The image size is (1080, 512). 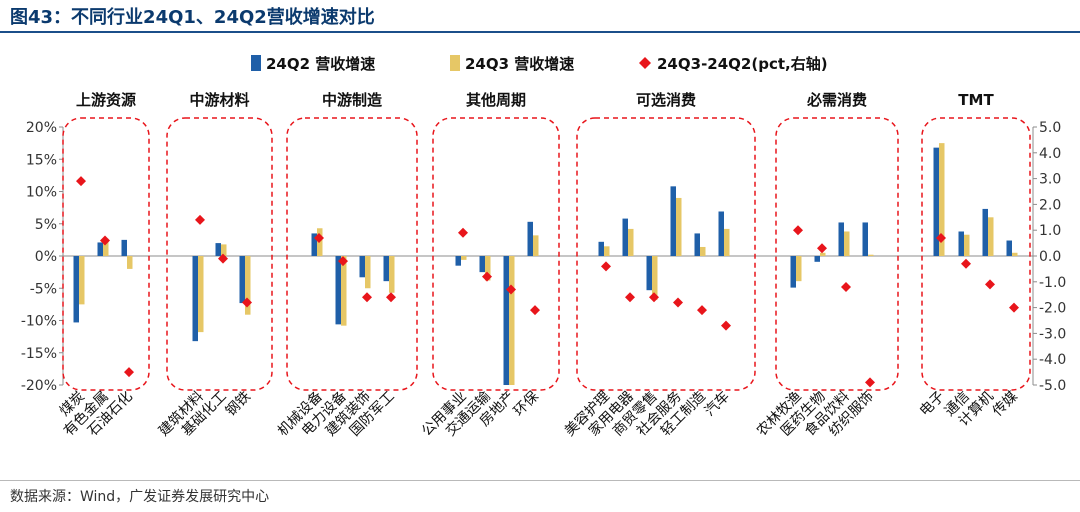 What do you see at coordinates (1050, 180) in the screenshot?
I see `right-tick-label: 3.0` at bounding box center [1050, 180].